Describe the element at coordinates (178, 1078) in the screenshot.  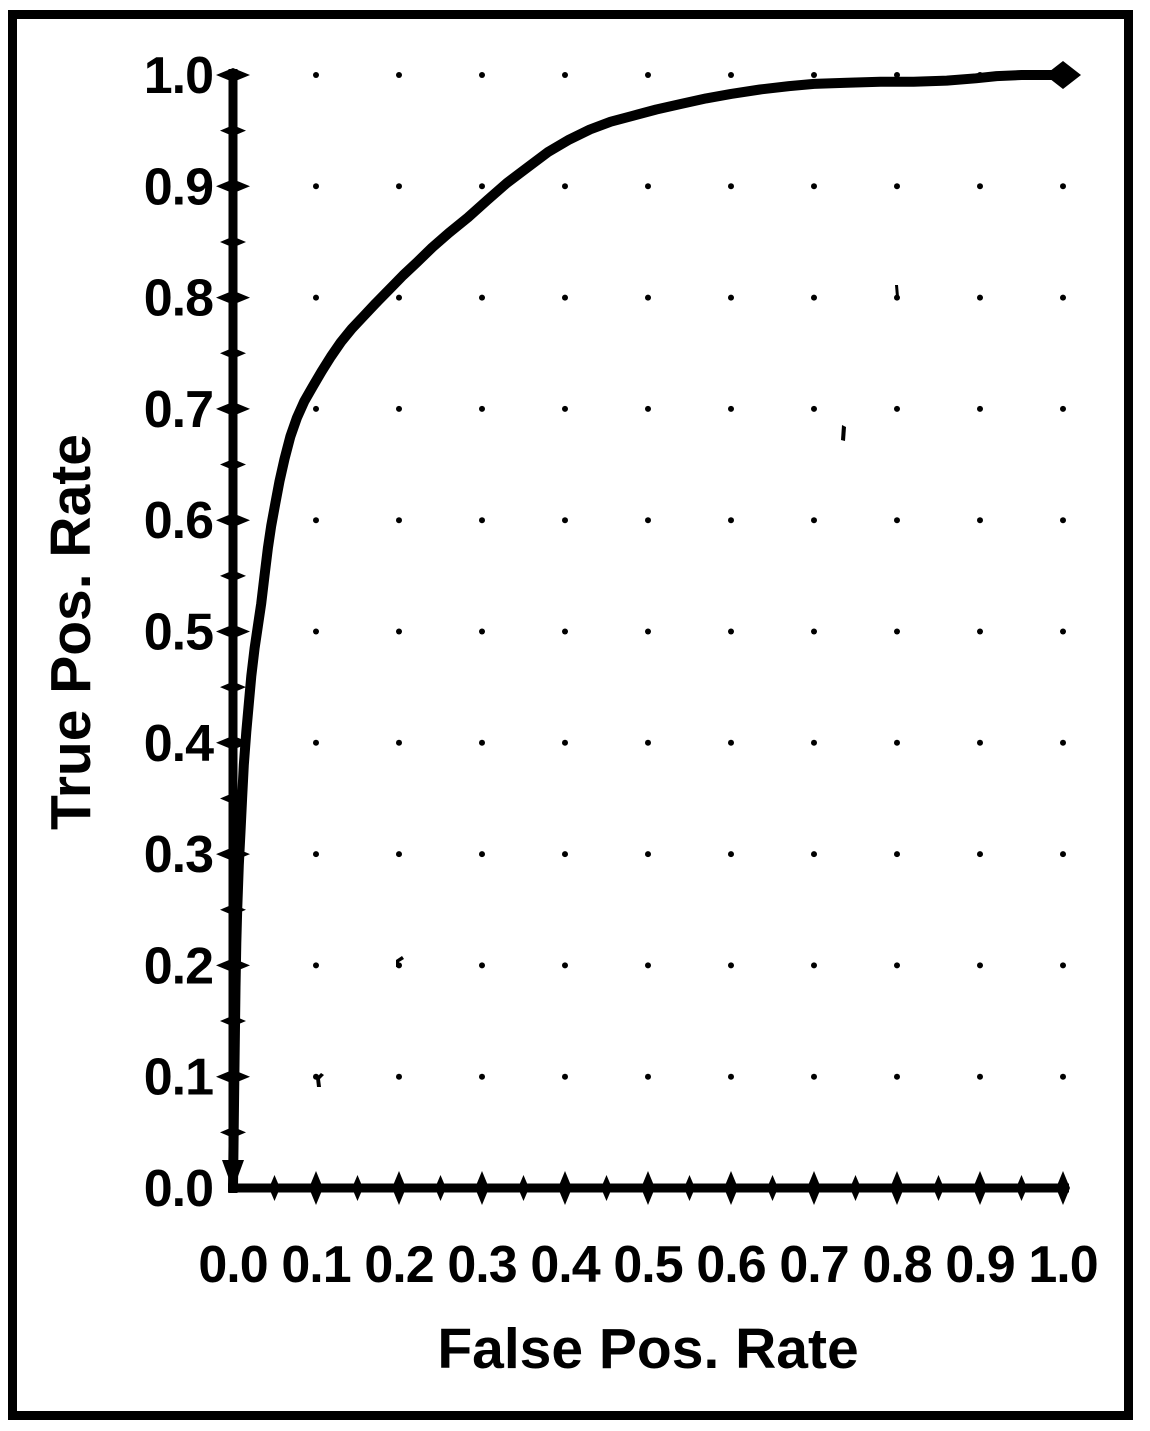
I see `y-tick-label: 0.1` at that location.